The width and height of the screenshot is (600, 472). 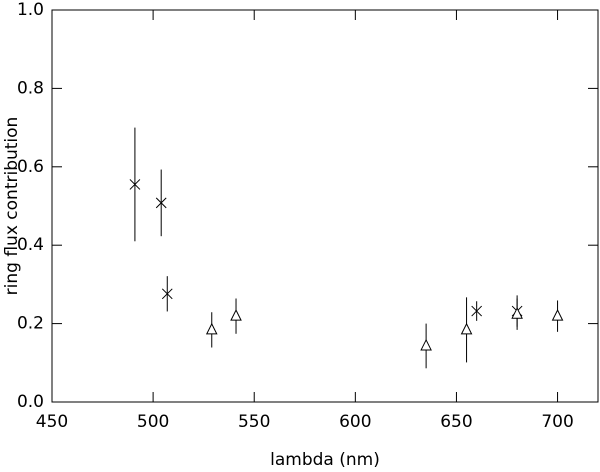 I want to click on x-axis-label: lambda (nm), so click(x=325, y=460).